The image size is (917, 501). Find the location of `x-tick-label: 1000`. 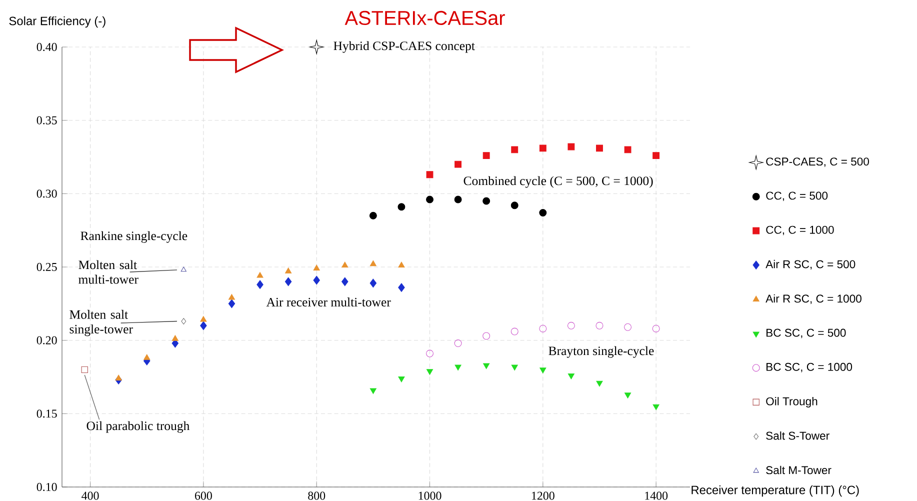

x-tick-label: 1000 is located at coordinates (430, 496).